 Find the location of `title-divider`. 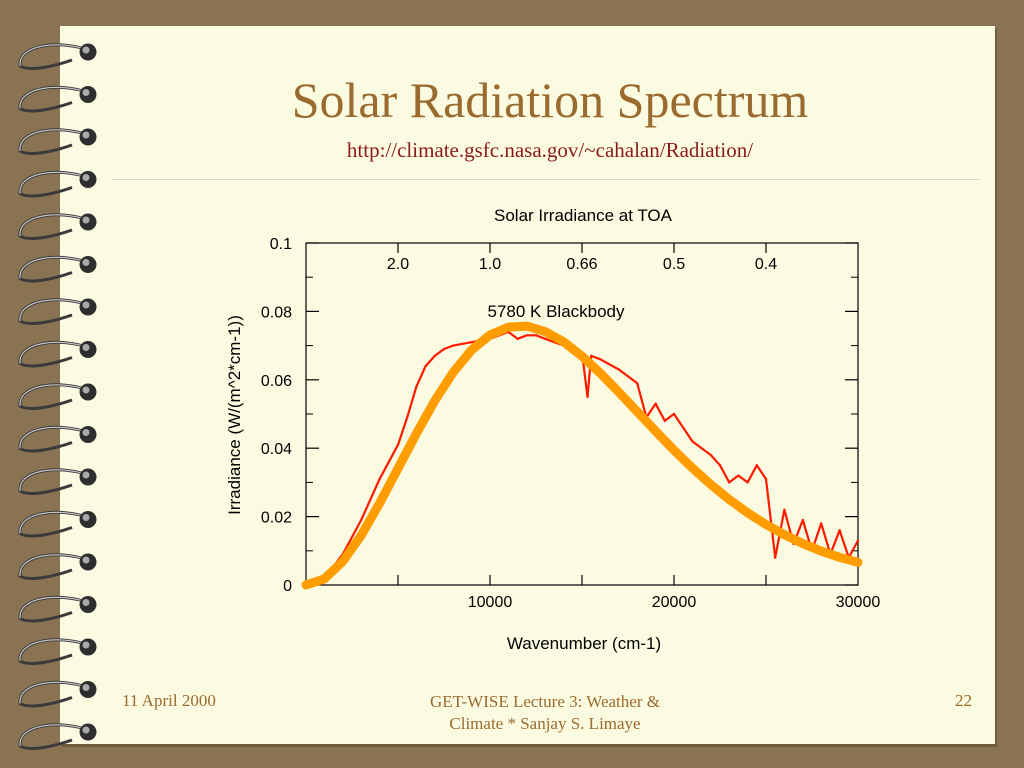

title-divider is located at coordinates (546, 179).